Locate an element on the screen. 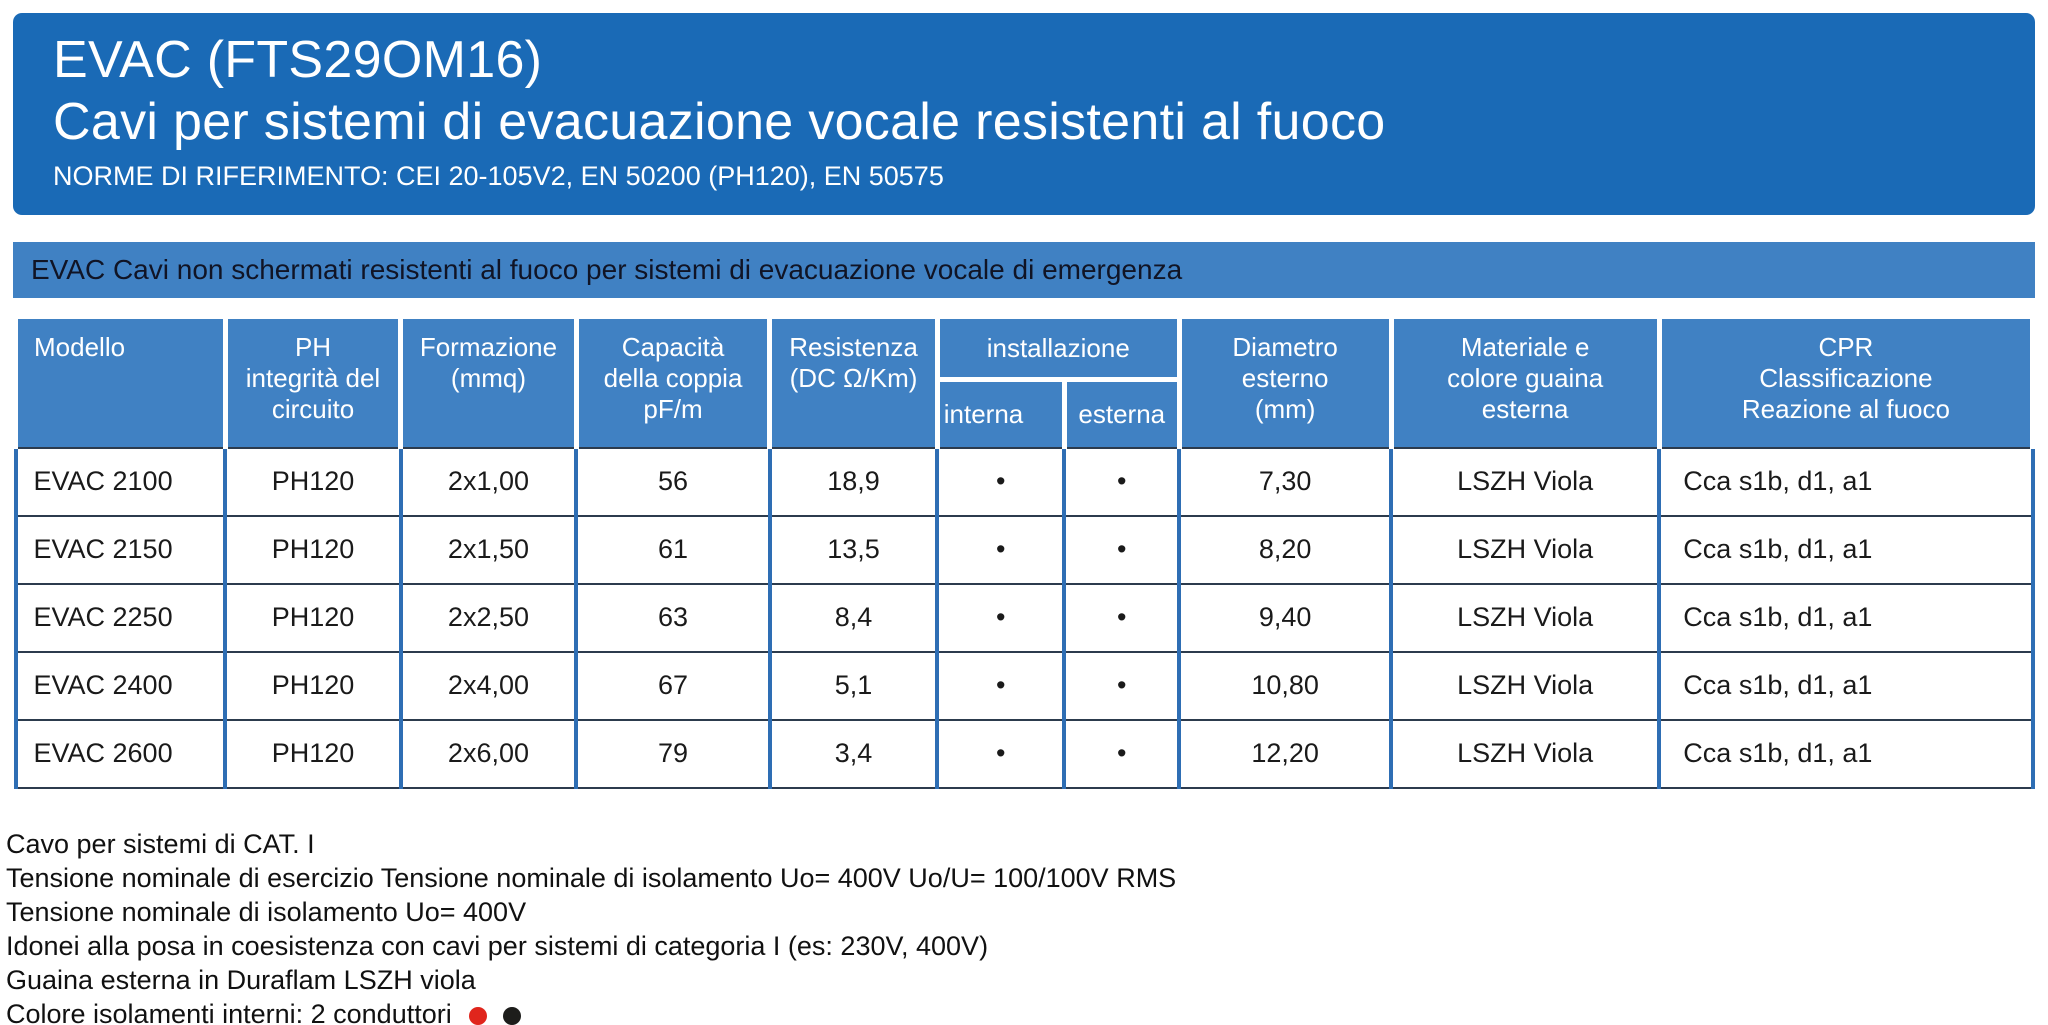 The width and height of the screenshot is (2048, 1025). table-cell: 3,4 is located at coordinates (853, 753).